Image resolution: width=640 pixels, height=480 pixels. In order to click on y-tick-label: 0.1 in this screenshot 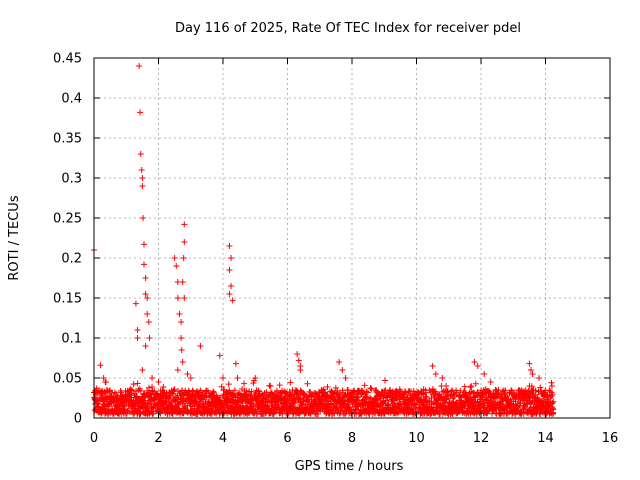, I will do `click(71, 339)`.